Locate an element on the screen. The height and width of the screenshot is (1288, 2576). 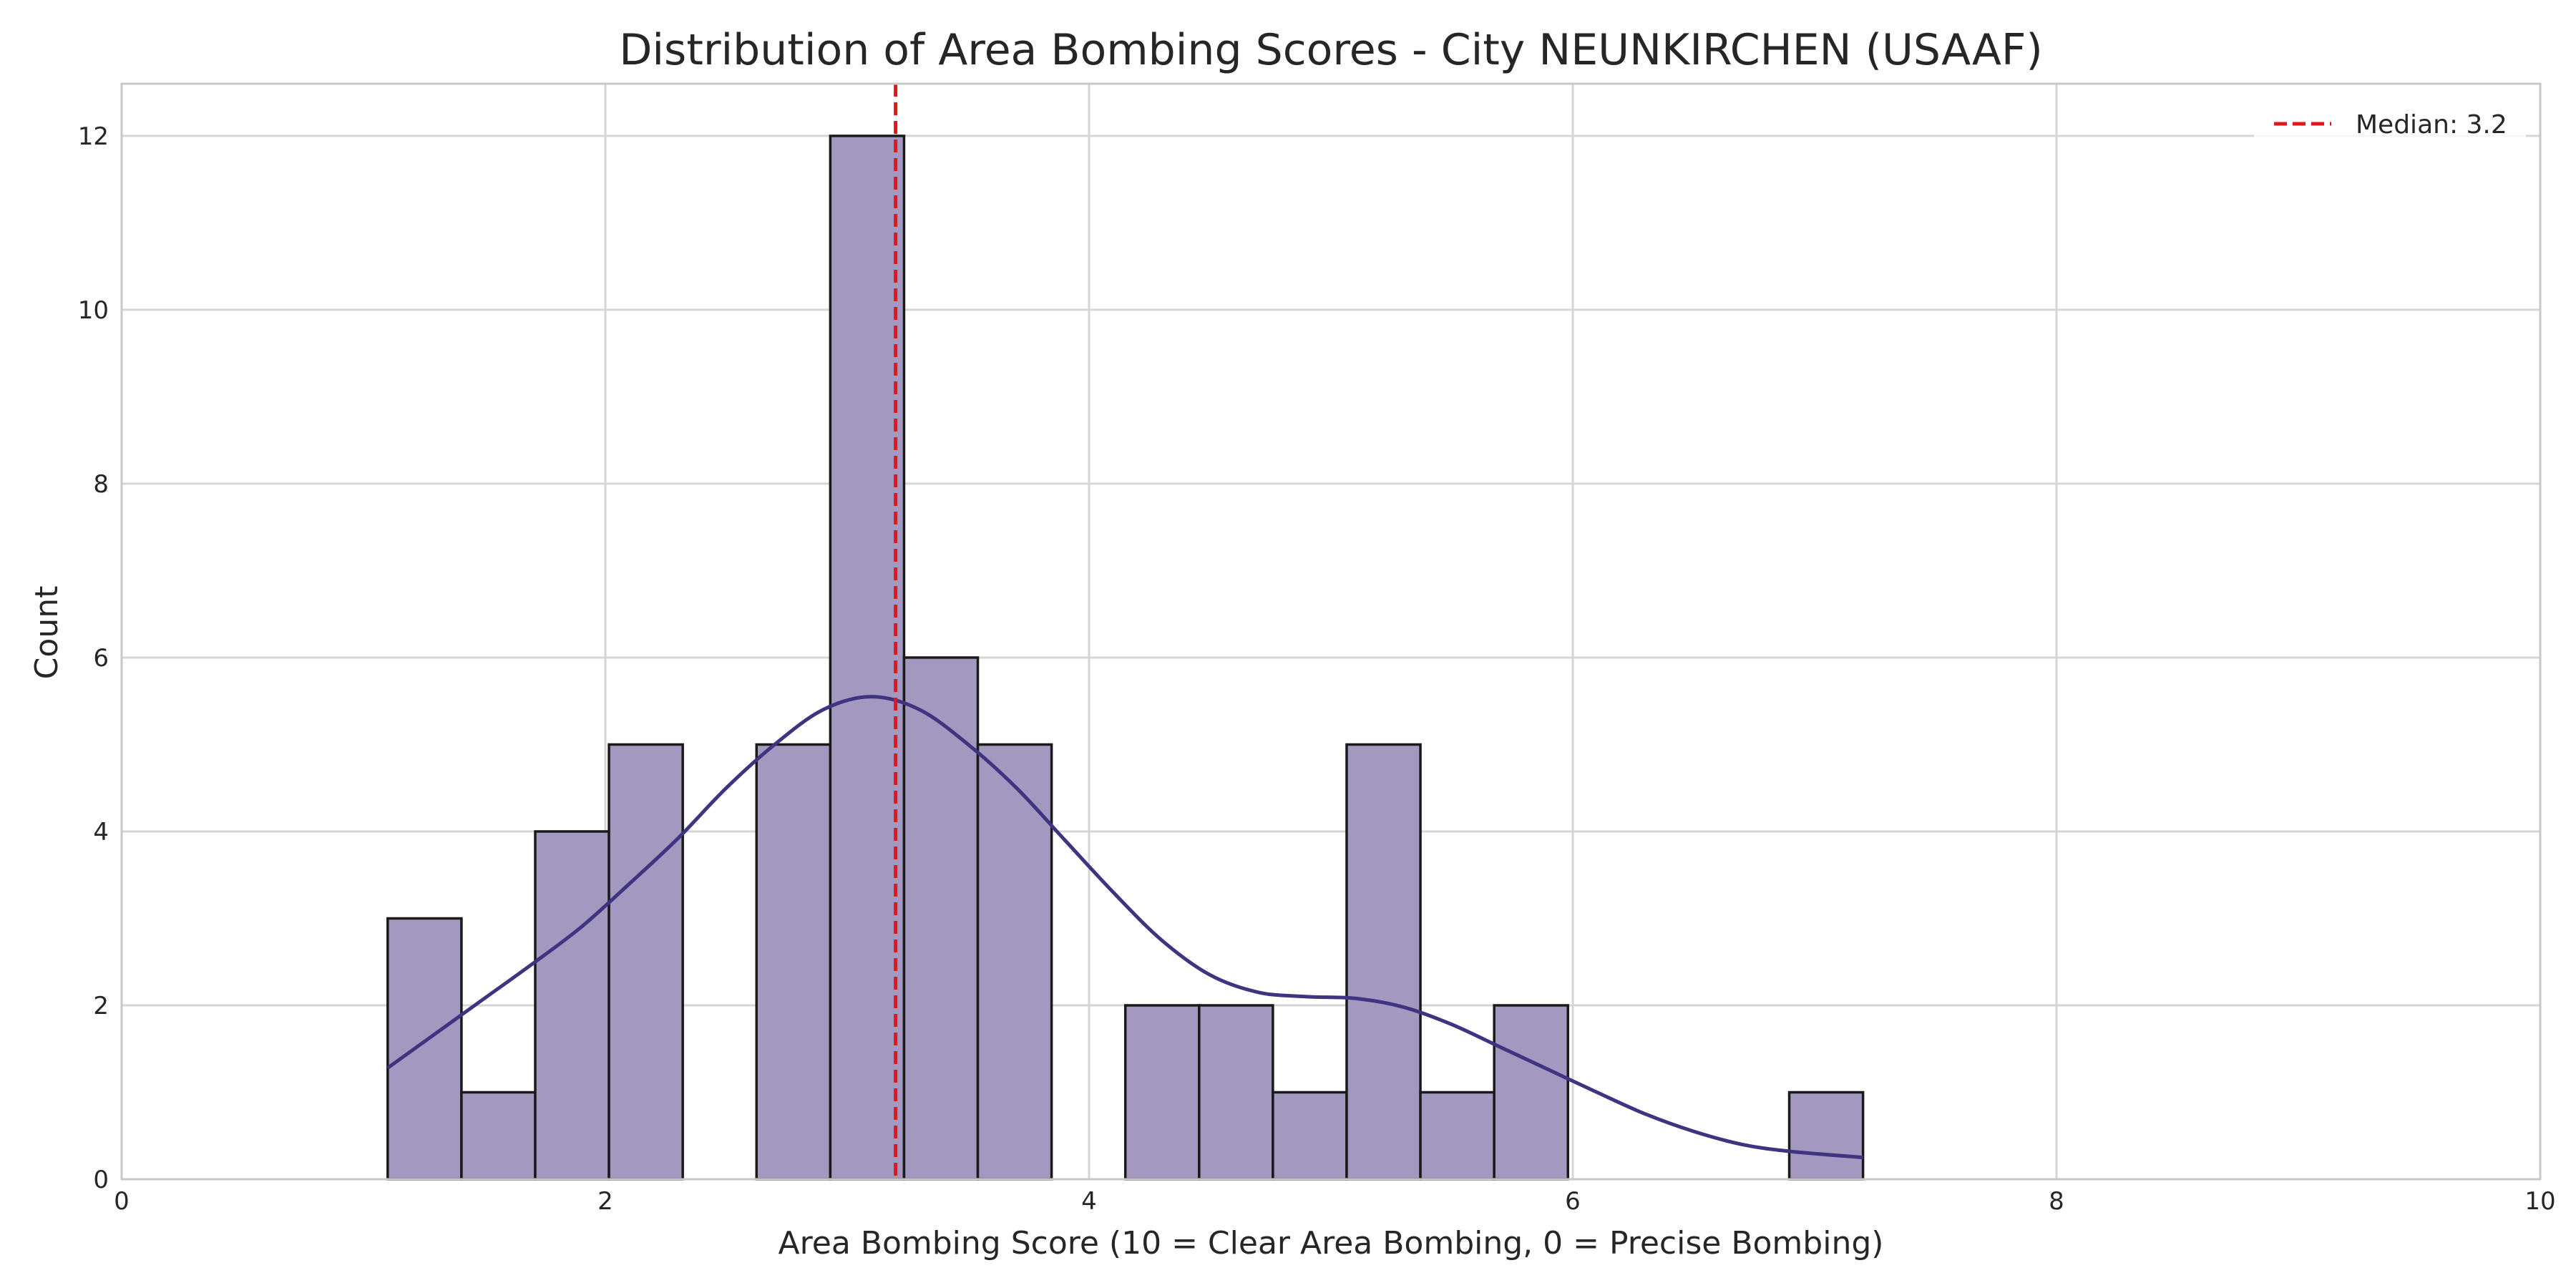
legend: Median: 3.2 is located at coordinates (2390, 123).